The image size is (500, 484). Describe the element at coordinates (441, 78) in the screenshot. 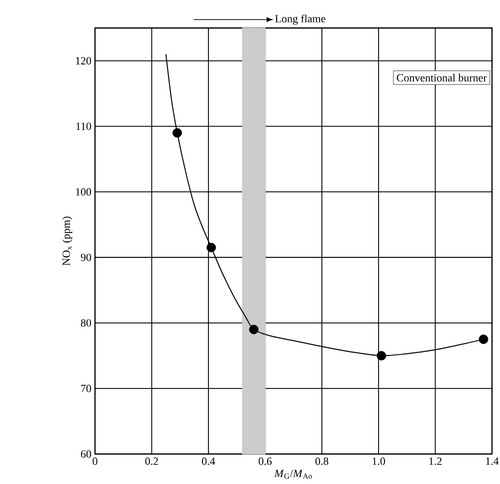

I see `annotation: Conventional burner` at that location.